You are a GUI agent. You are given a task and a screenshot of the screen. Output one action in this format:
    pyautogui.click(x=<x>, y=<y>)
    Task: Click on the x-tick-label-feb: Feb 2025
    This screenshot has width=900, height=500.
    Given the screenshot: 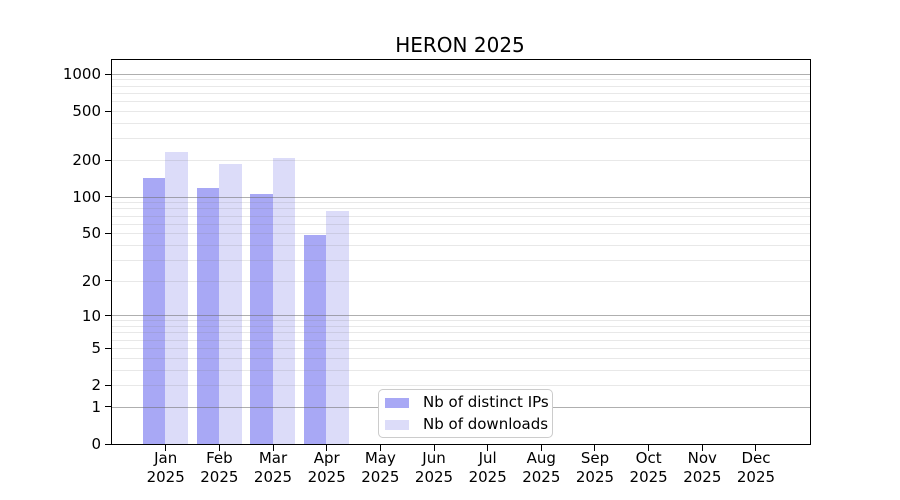 What is the action you would take?
    pyautogui.click(x=219, y=467)
    